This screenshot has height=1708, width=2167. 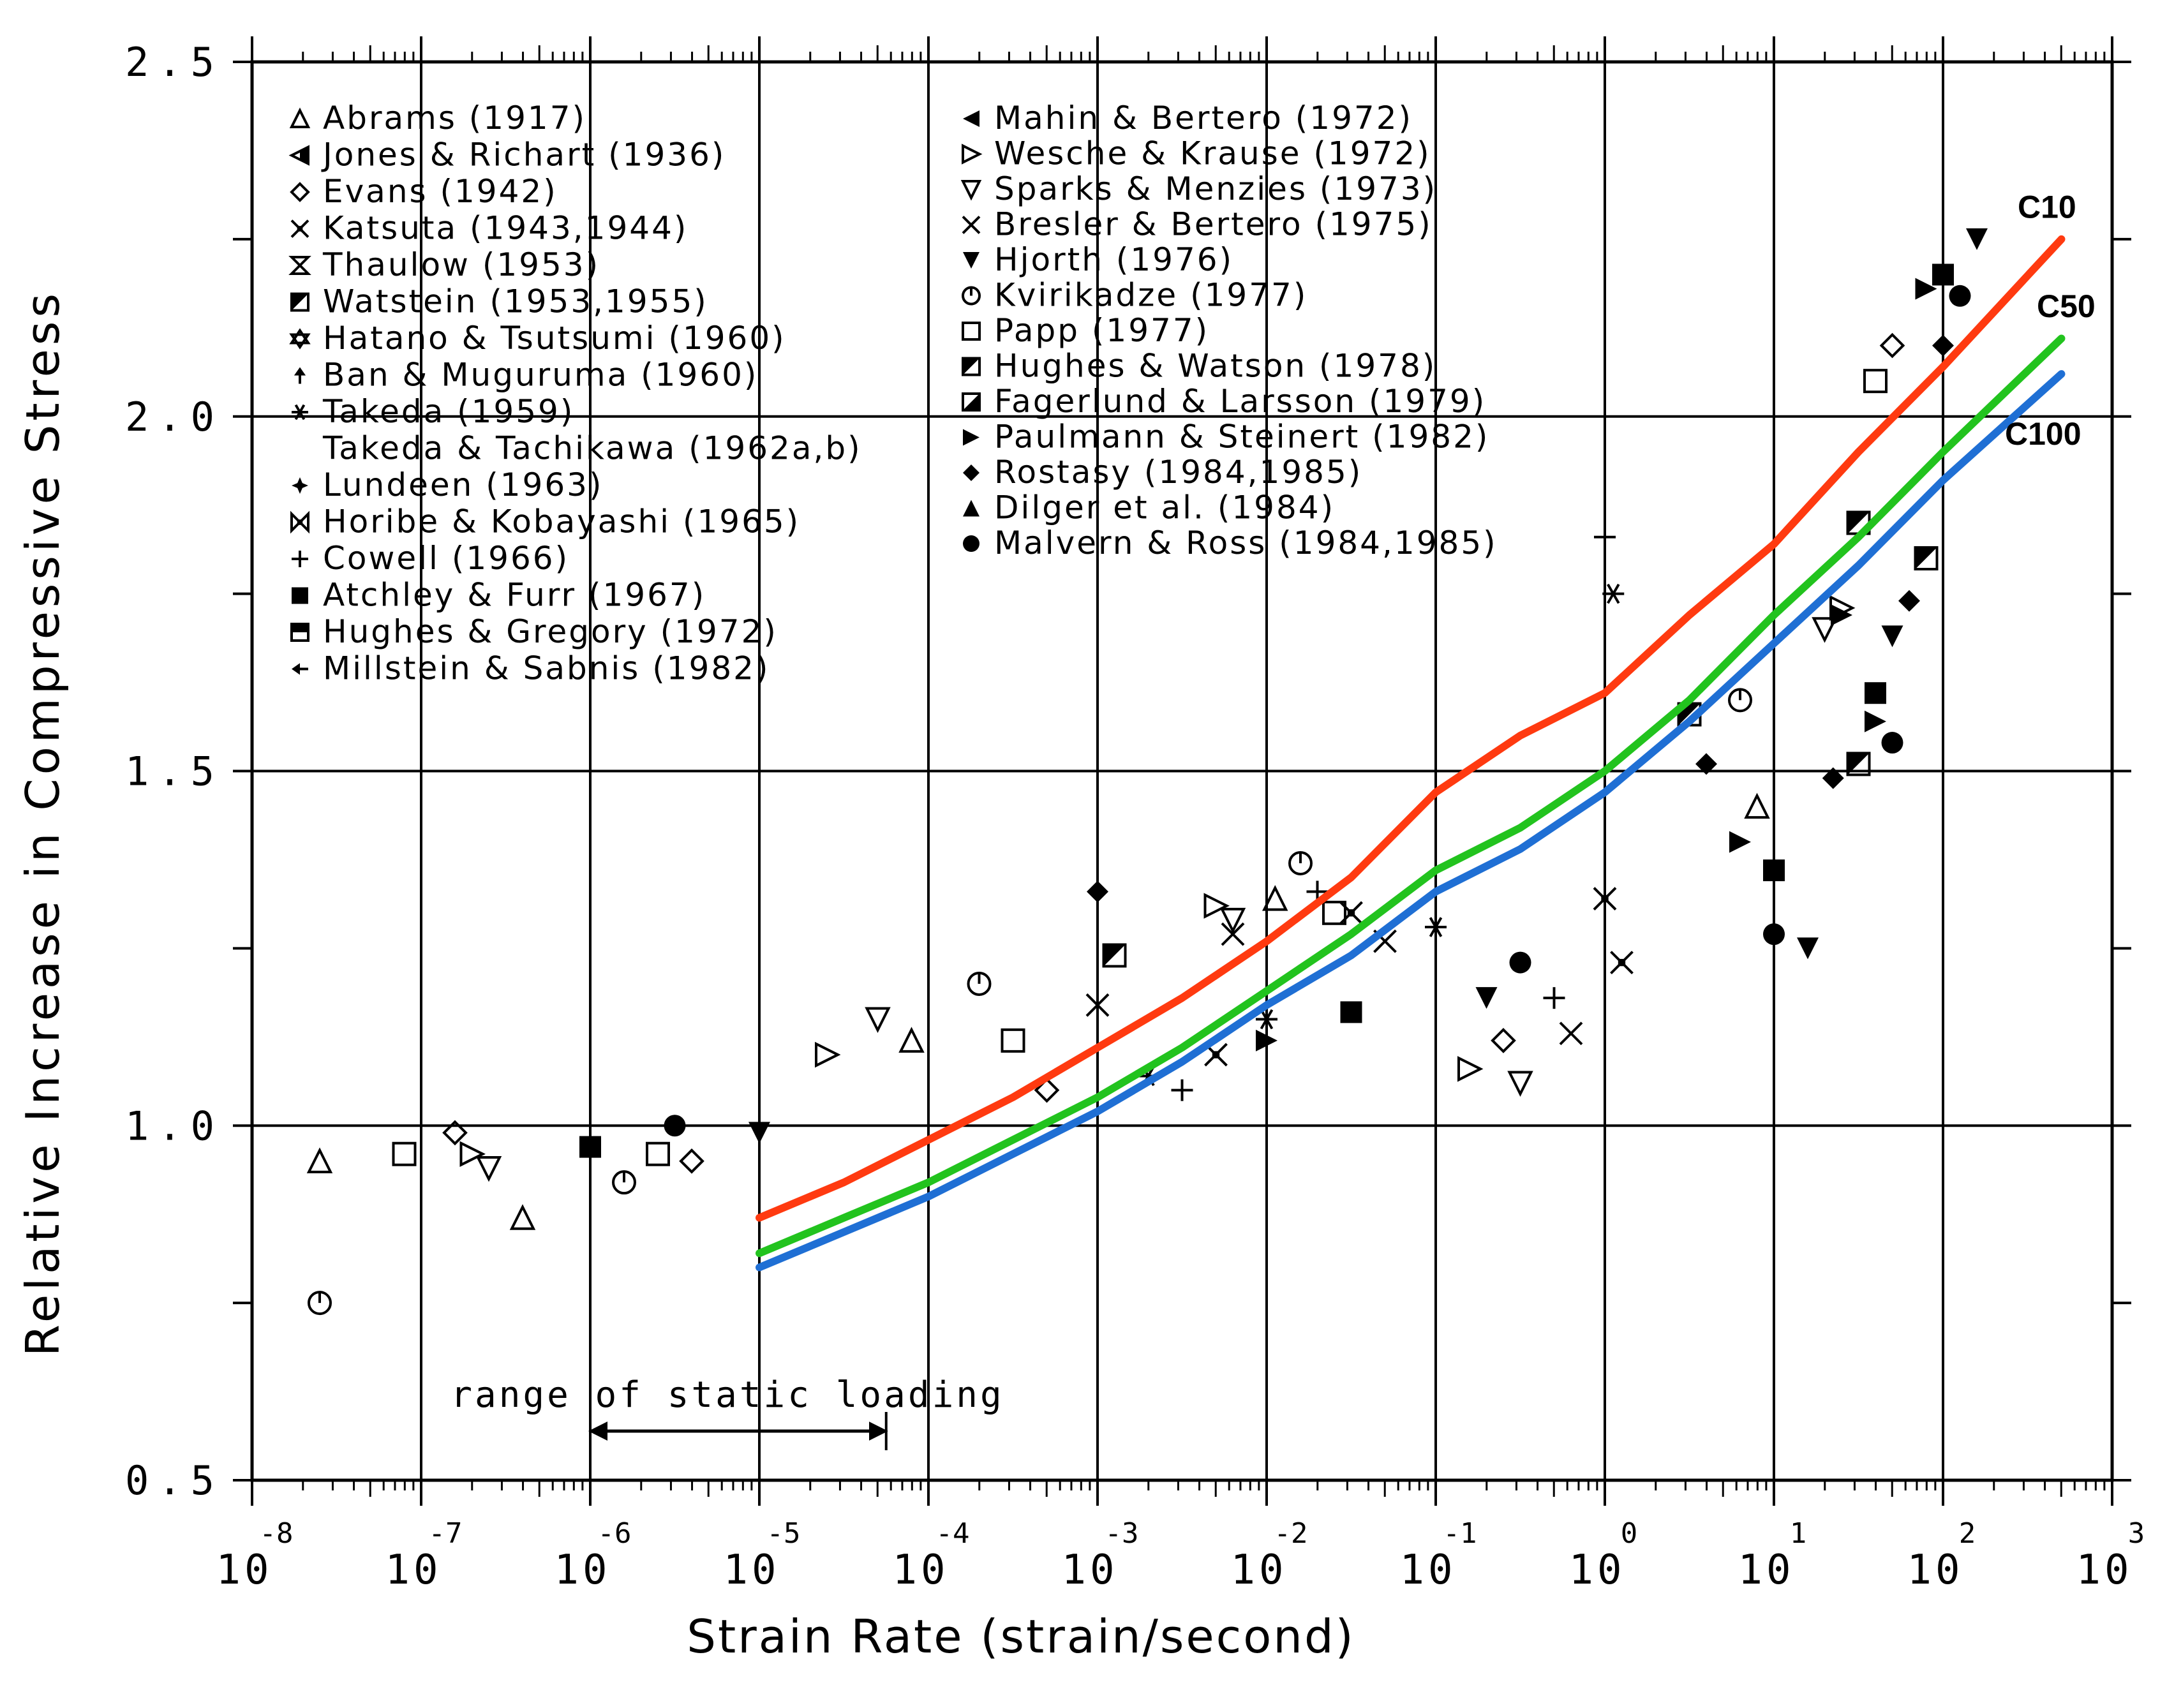 I want to click on curve-label-c50: C50, so click(x=2066, y=306).